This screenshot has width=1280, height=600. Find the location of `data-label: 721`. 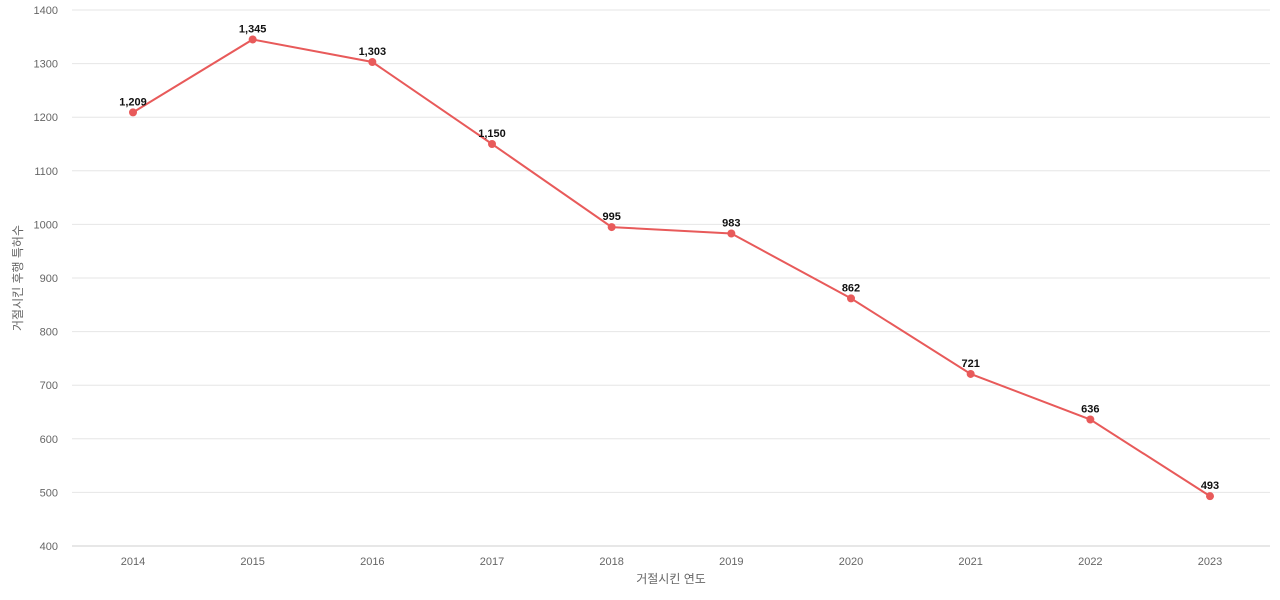

data-label: 721 is located at coordinates (970, 364).